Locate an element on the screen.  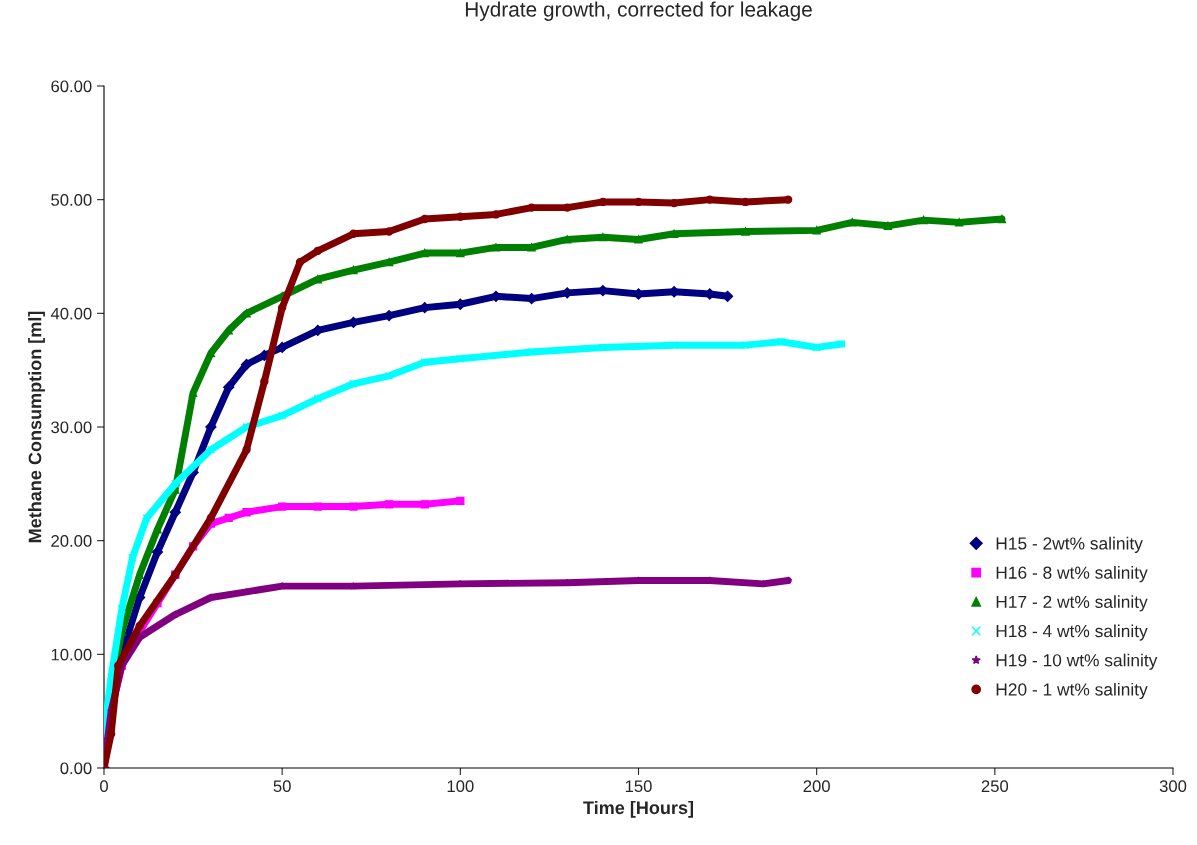
chart-title: Hydrate growth, corrected for leakage is located at coordinates (638, 11).